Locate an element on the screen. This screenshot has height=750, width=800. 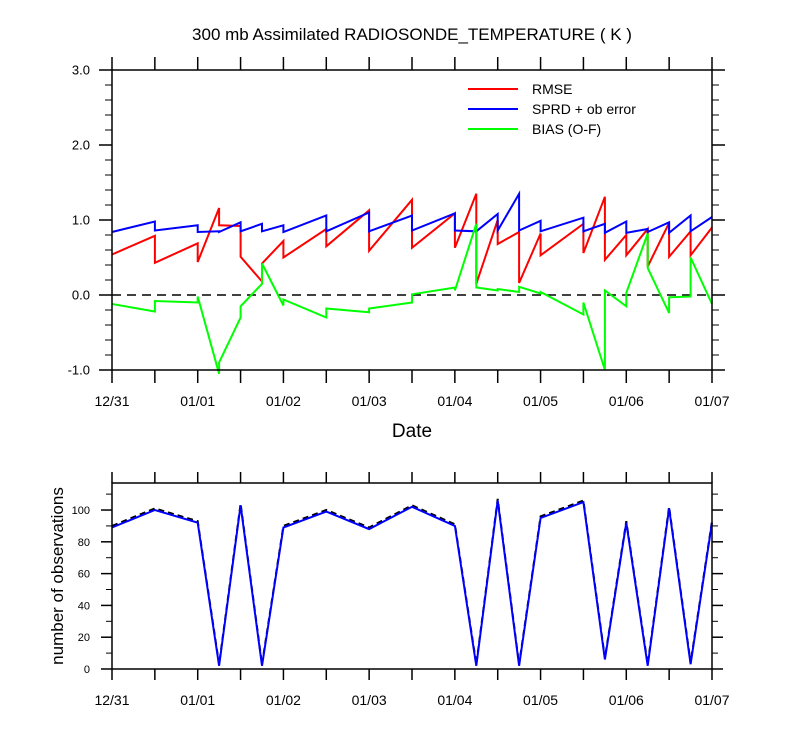
legend-label: BIAS (O-F) is located at coordinates (566, 129).